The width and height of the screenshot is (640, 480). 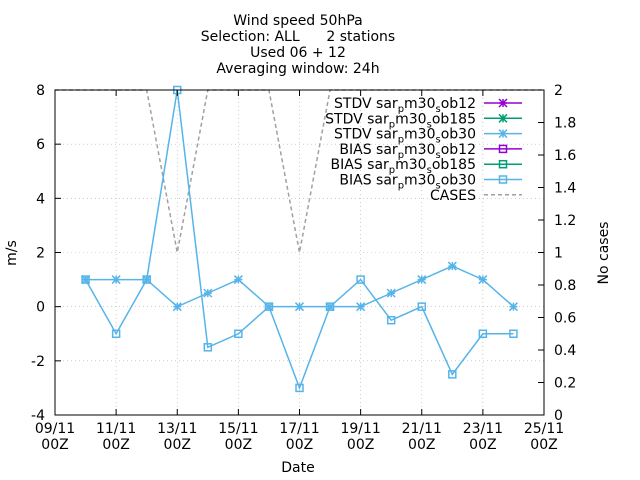 I want to click on x-tick-label: 15/11, so click(x=238, y=429).